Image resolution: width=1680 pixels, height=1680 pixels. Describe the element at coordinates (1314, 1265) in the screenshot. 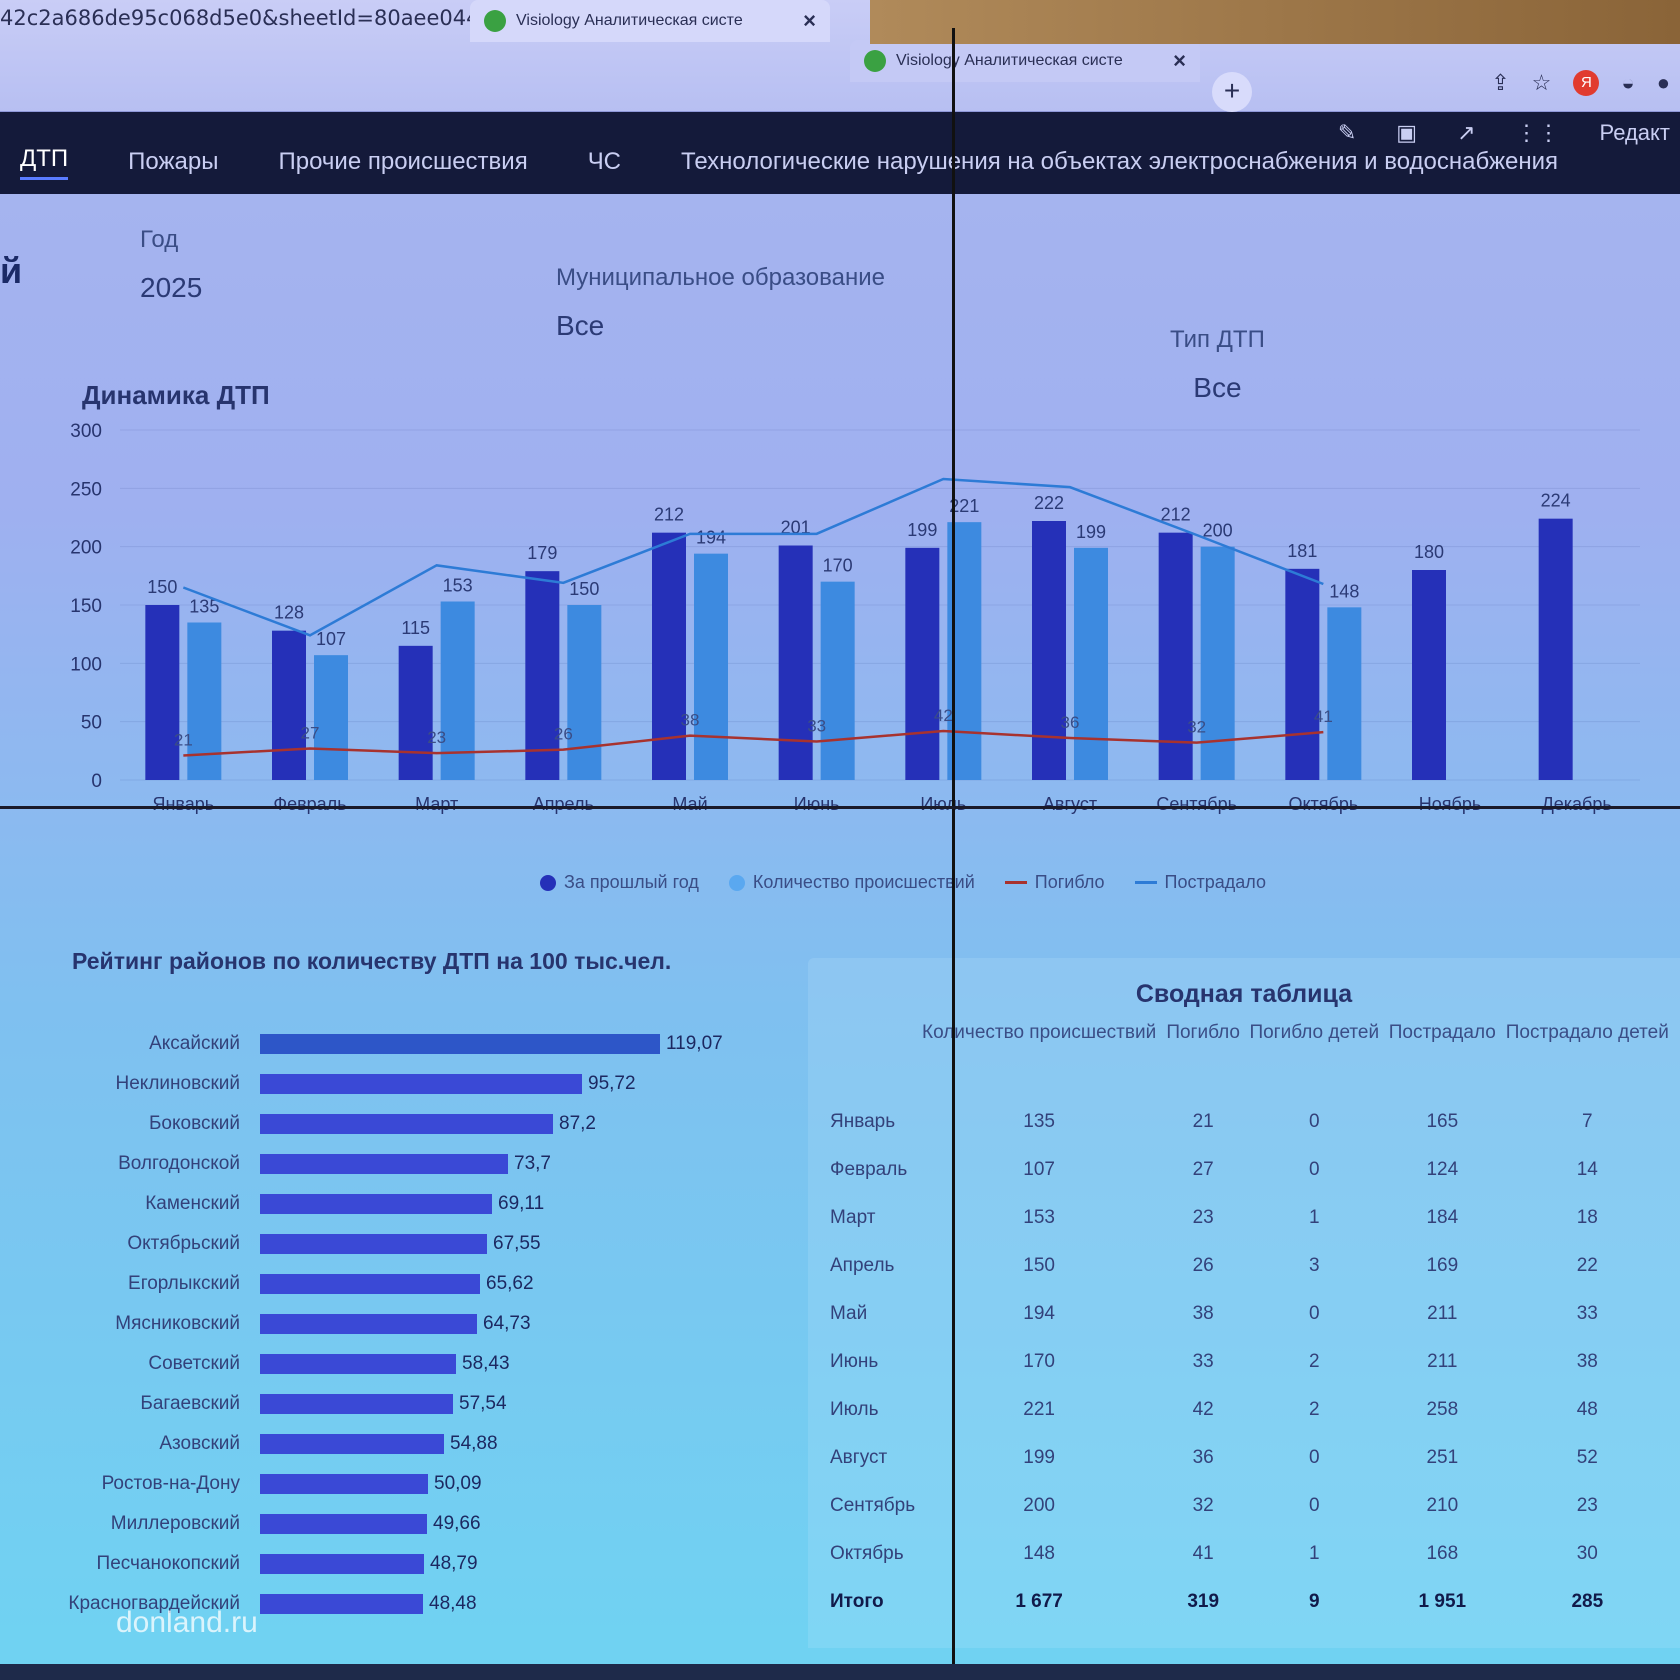

I see `value-cell: 3` at that location.